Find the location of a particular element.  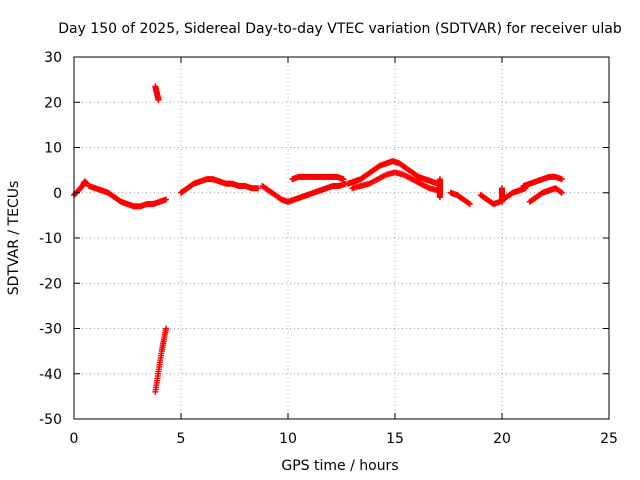

y-tick-label: -20 is located at coordinates (50, 284).